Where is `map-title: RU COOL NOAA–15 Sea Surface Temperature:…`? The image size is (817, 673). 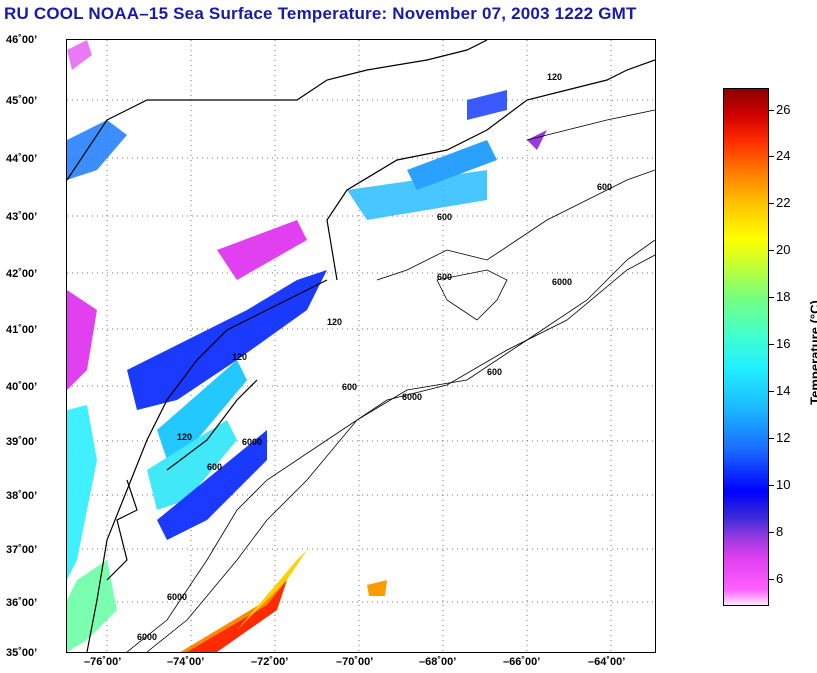 map-title: RU COOL NOAA–15 Sea Surface Temperature:… is located at coordinates (320, 13).